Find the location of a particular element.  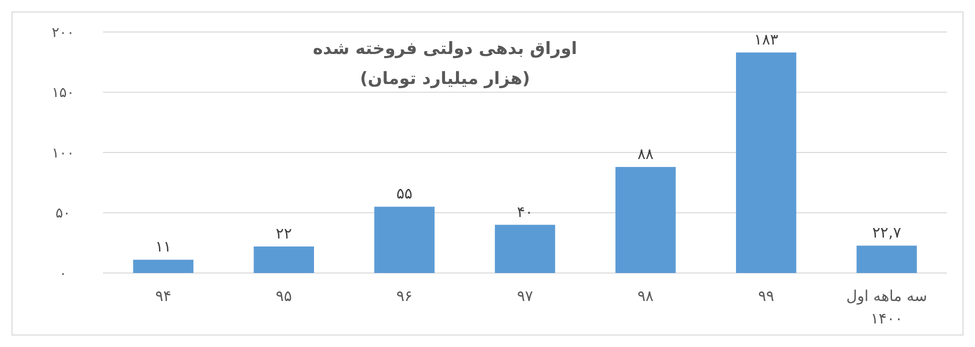

x-tick-label: ۹۸ is located at coordinates (646, 296).